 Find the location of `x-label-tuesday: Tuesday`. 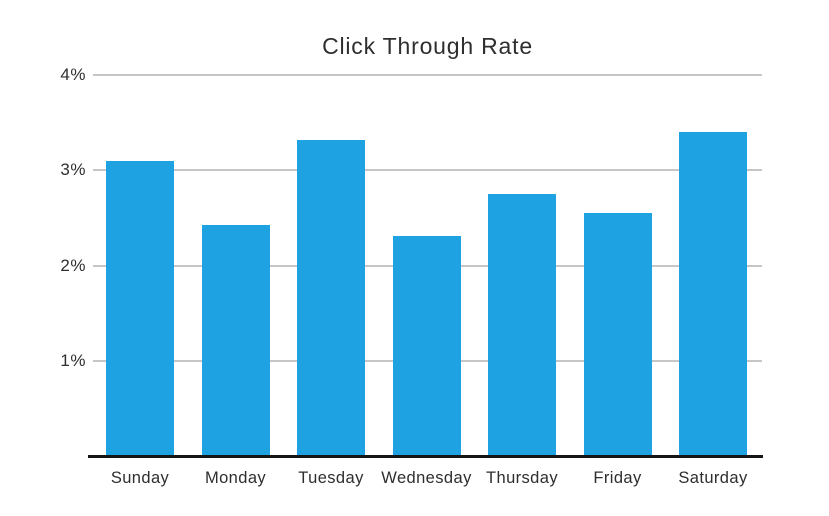

x-label-tuesday: Tuesday is located at coordinates (331, 478).